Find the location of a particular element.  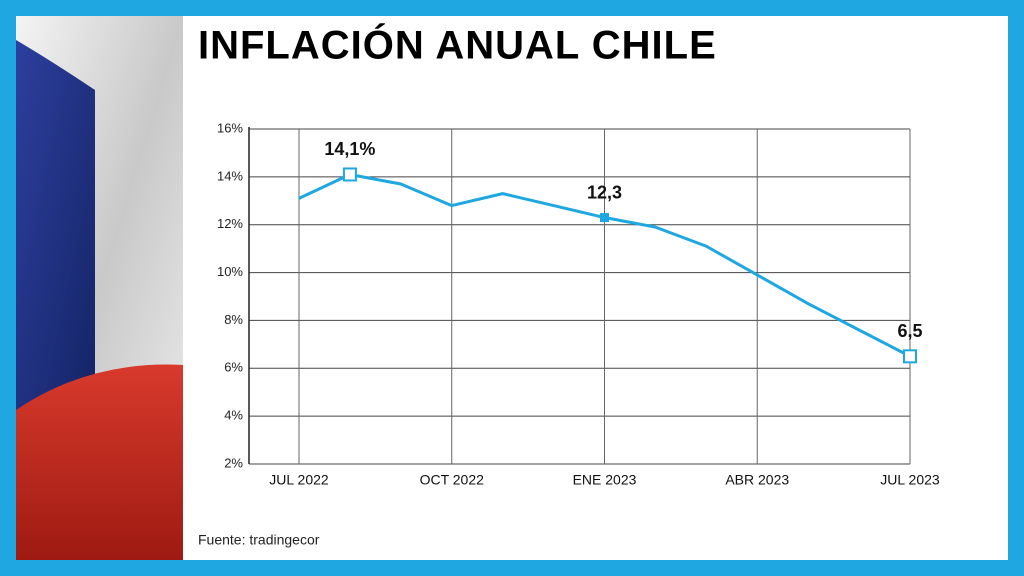

source: Fuente: tradingecor is located at coordinates (259, 540).